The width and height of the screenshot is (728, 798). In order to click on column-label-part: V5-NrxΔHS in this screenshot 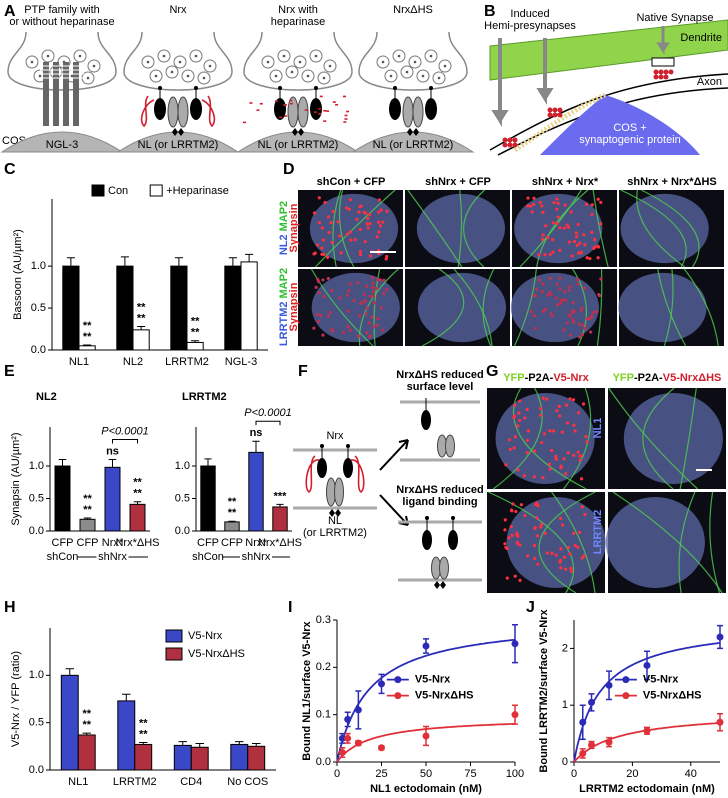, I will do `click(692, 378)`.